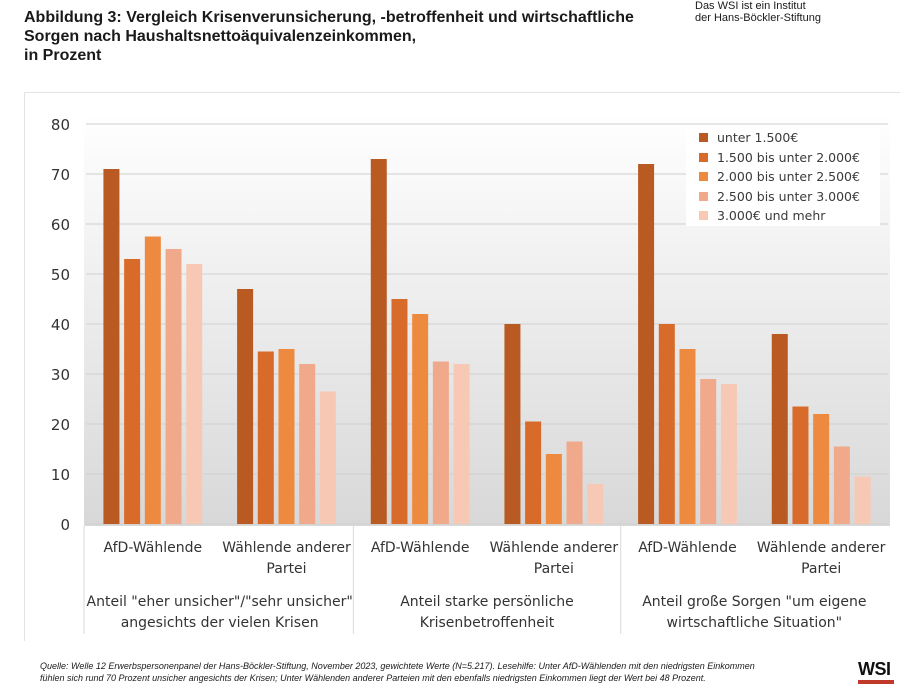 The height and width of the screenshot is (695, 900). What do you see at coordinates (874, 669) in the screenshot?
I see `wsi-logo-text: WSI` at bounding box center [874, 669].